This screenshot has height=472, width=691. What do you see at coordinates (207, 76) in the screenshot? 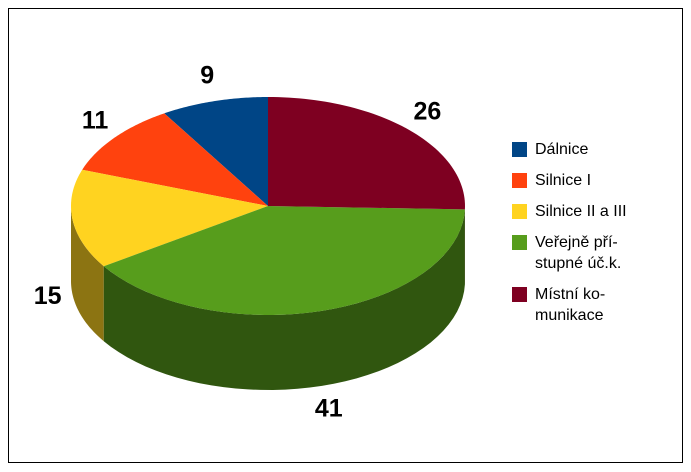
I see `value-label: 9` at bounding box center [207, 76].